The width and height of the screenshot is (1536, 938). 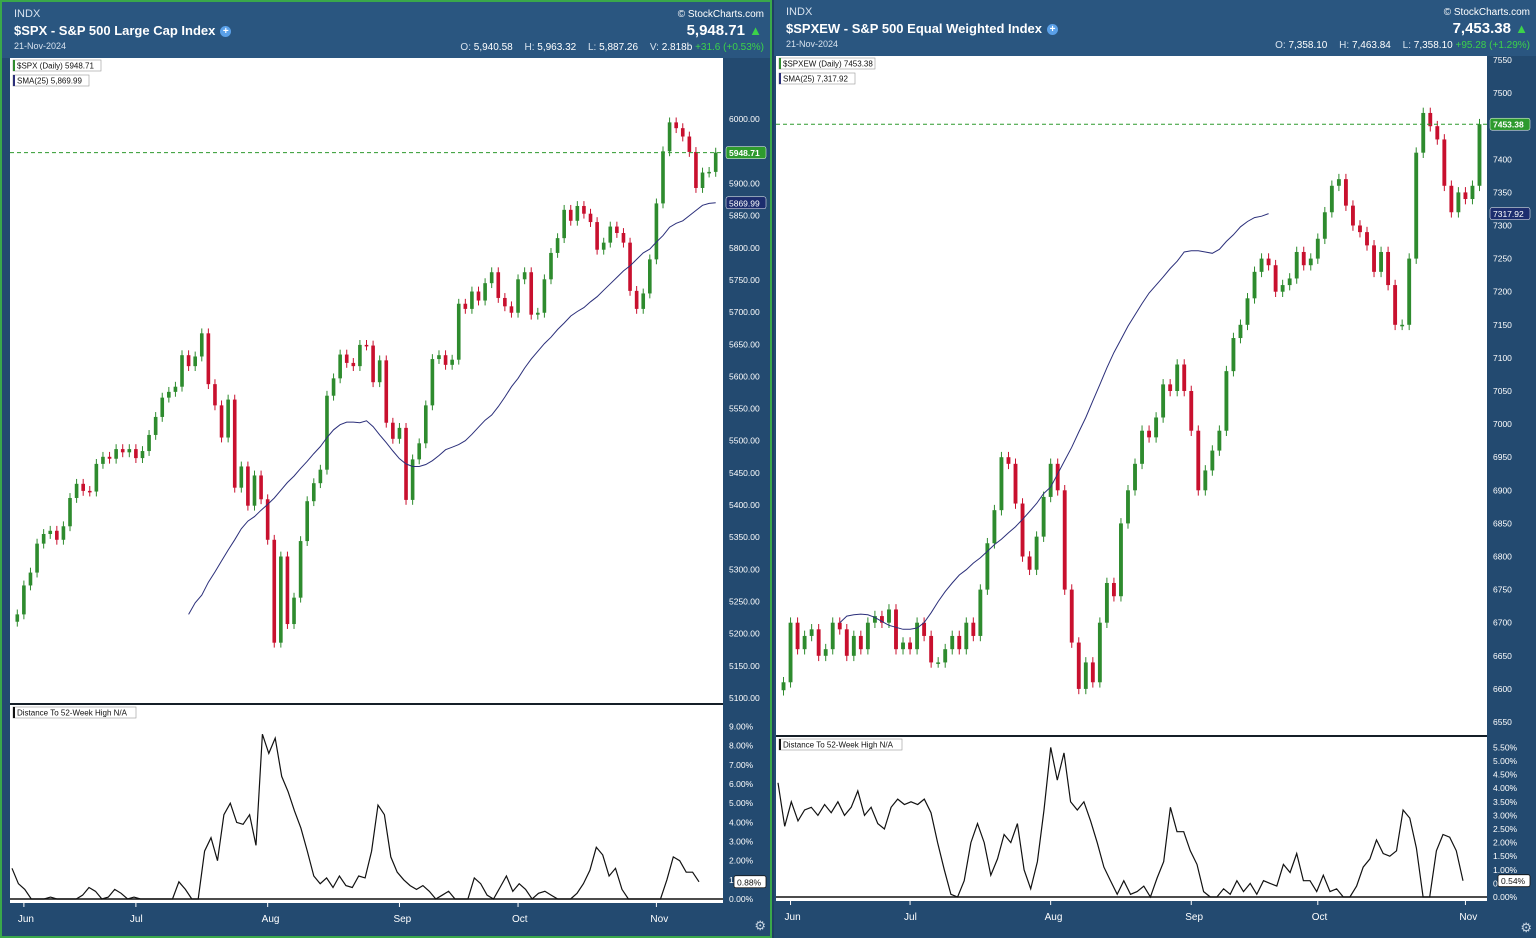 I want to click on last-price-tag-label: 7453.38, so click(x=1508, y=125).